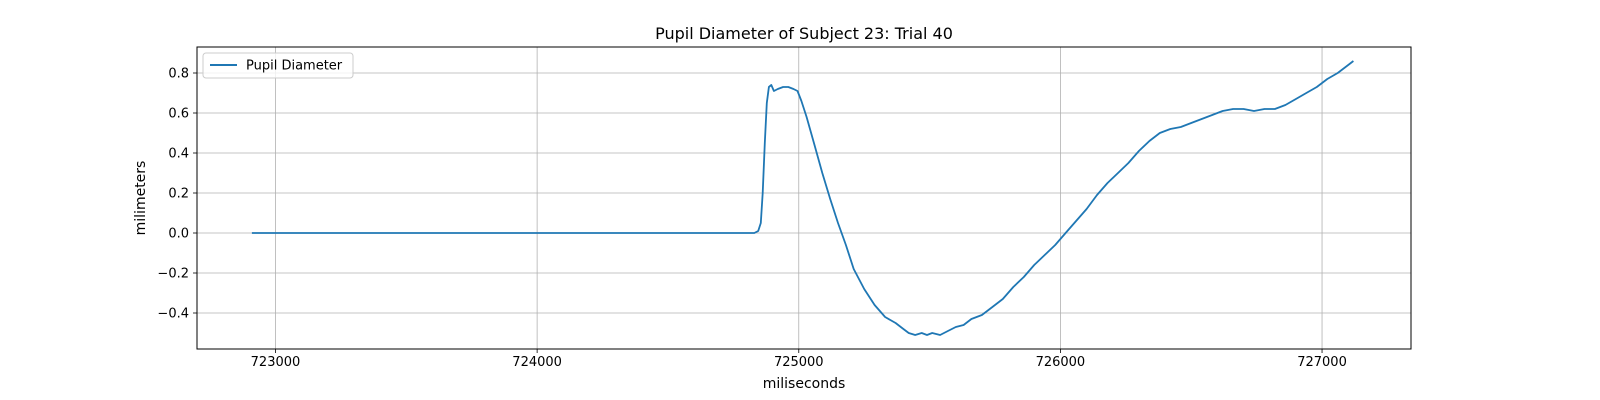 The height and width of the screenshot is (400, 1600). Describe the element at coordinates (178, 234) in the screenshot. I see `y-tick-label: 0.0` at that location.